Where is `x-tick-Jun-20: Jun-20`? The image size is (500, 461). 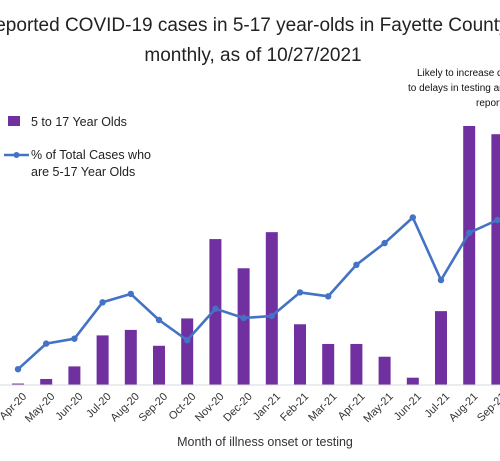
x-tick-Jun-20: Jun-20 is located at coordinates (69, 407).